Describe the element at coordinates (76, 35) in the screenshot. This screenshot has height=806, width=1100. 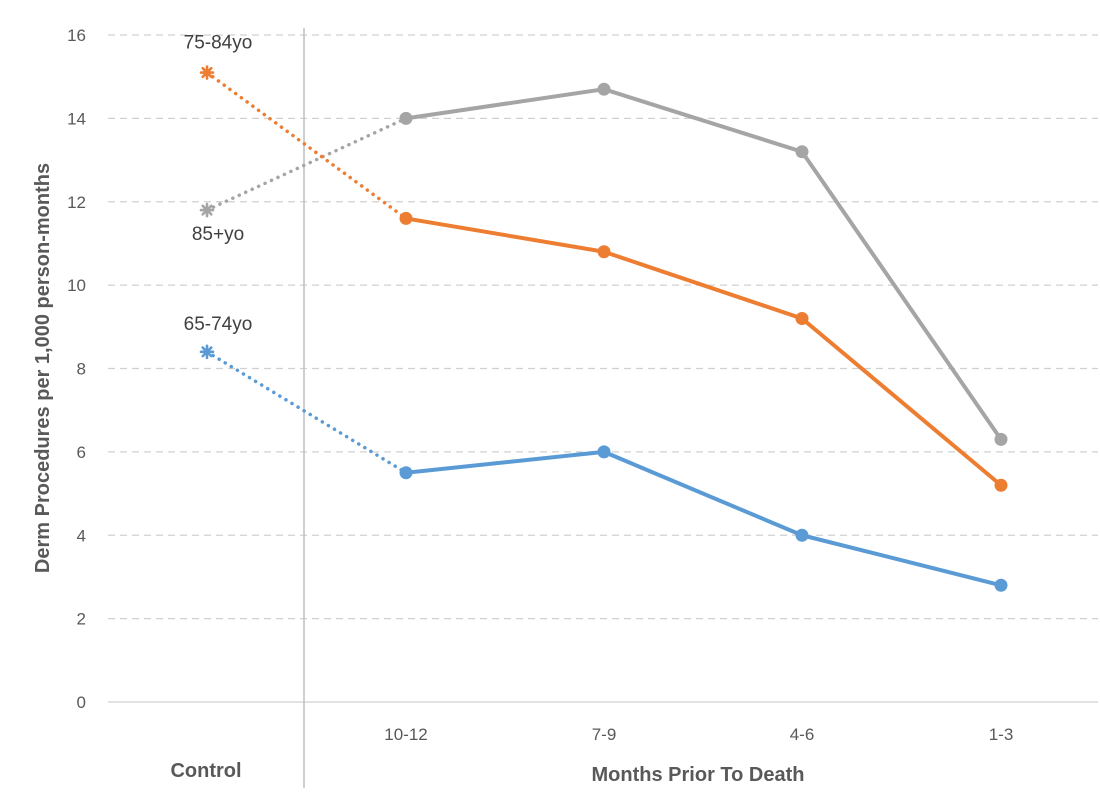
I see `y-tick-label: 16` at that location.